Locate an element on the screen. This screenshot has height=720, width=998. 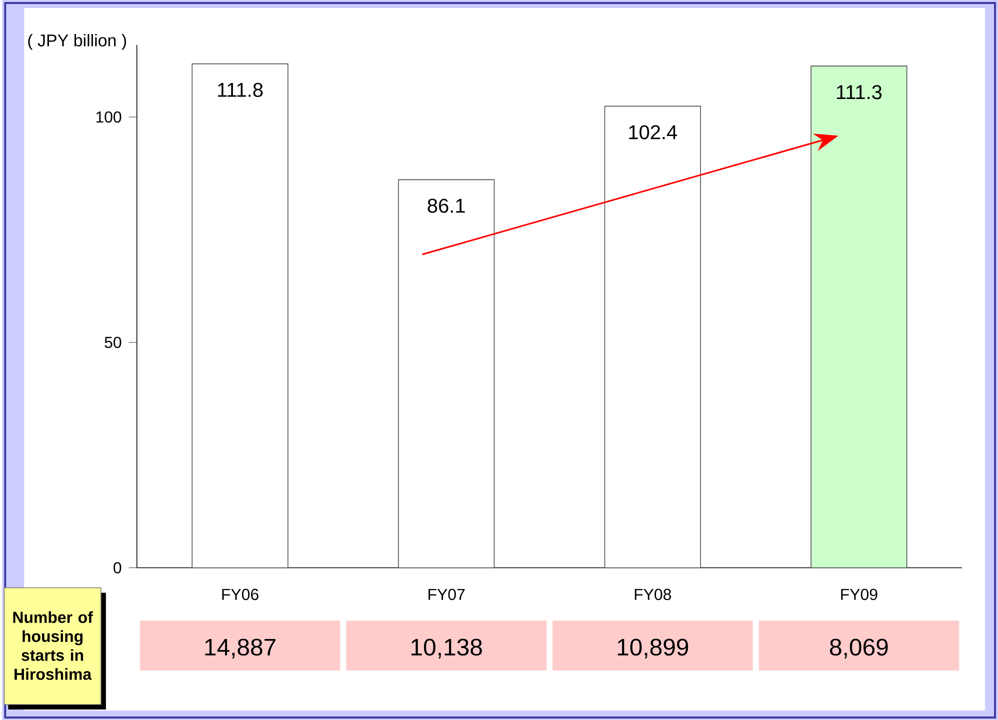
text: 14,887 is located at coordinates (240, 648).